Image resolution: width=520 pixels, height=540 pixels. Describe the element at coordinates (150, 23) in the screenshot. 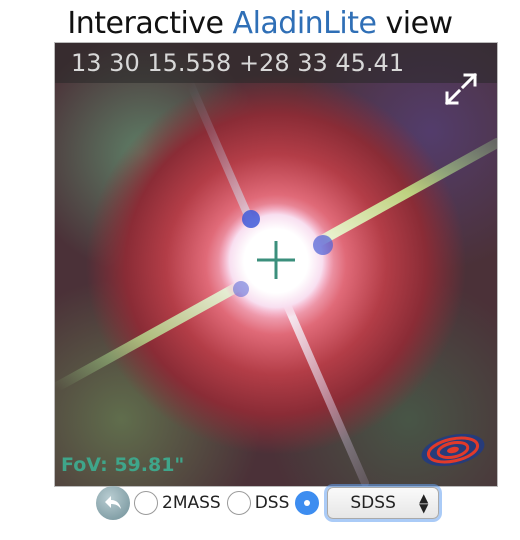

I see `title-prefix: Interactive` at that location.